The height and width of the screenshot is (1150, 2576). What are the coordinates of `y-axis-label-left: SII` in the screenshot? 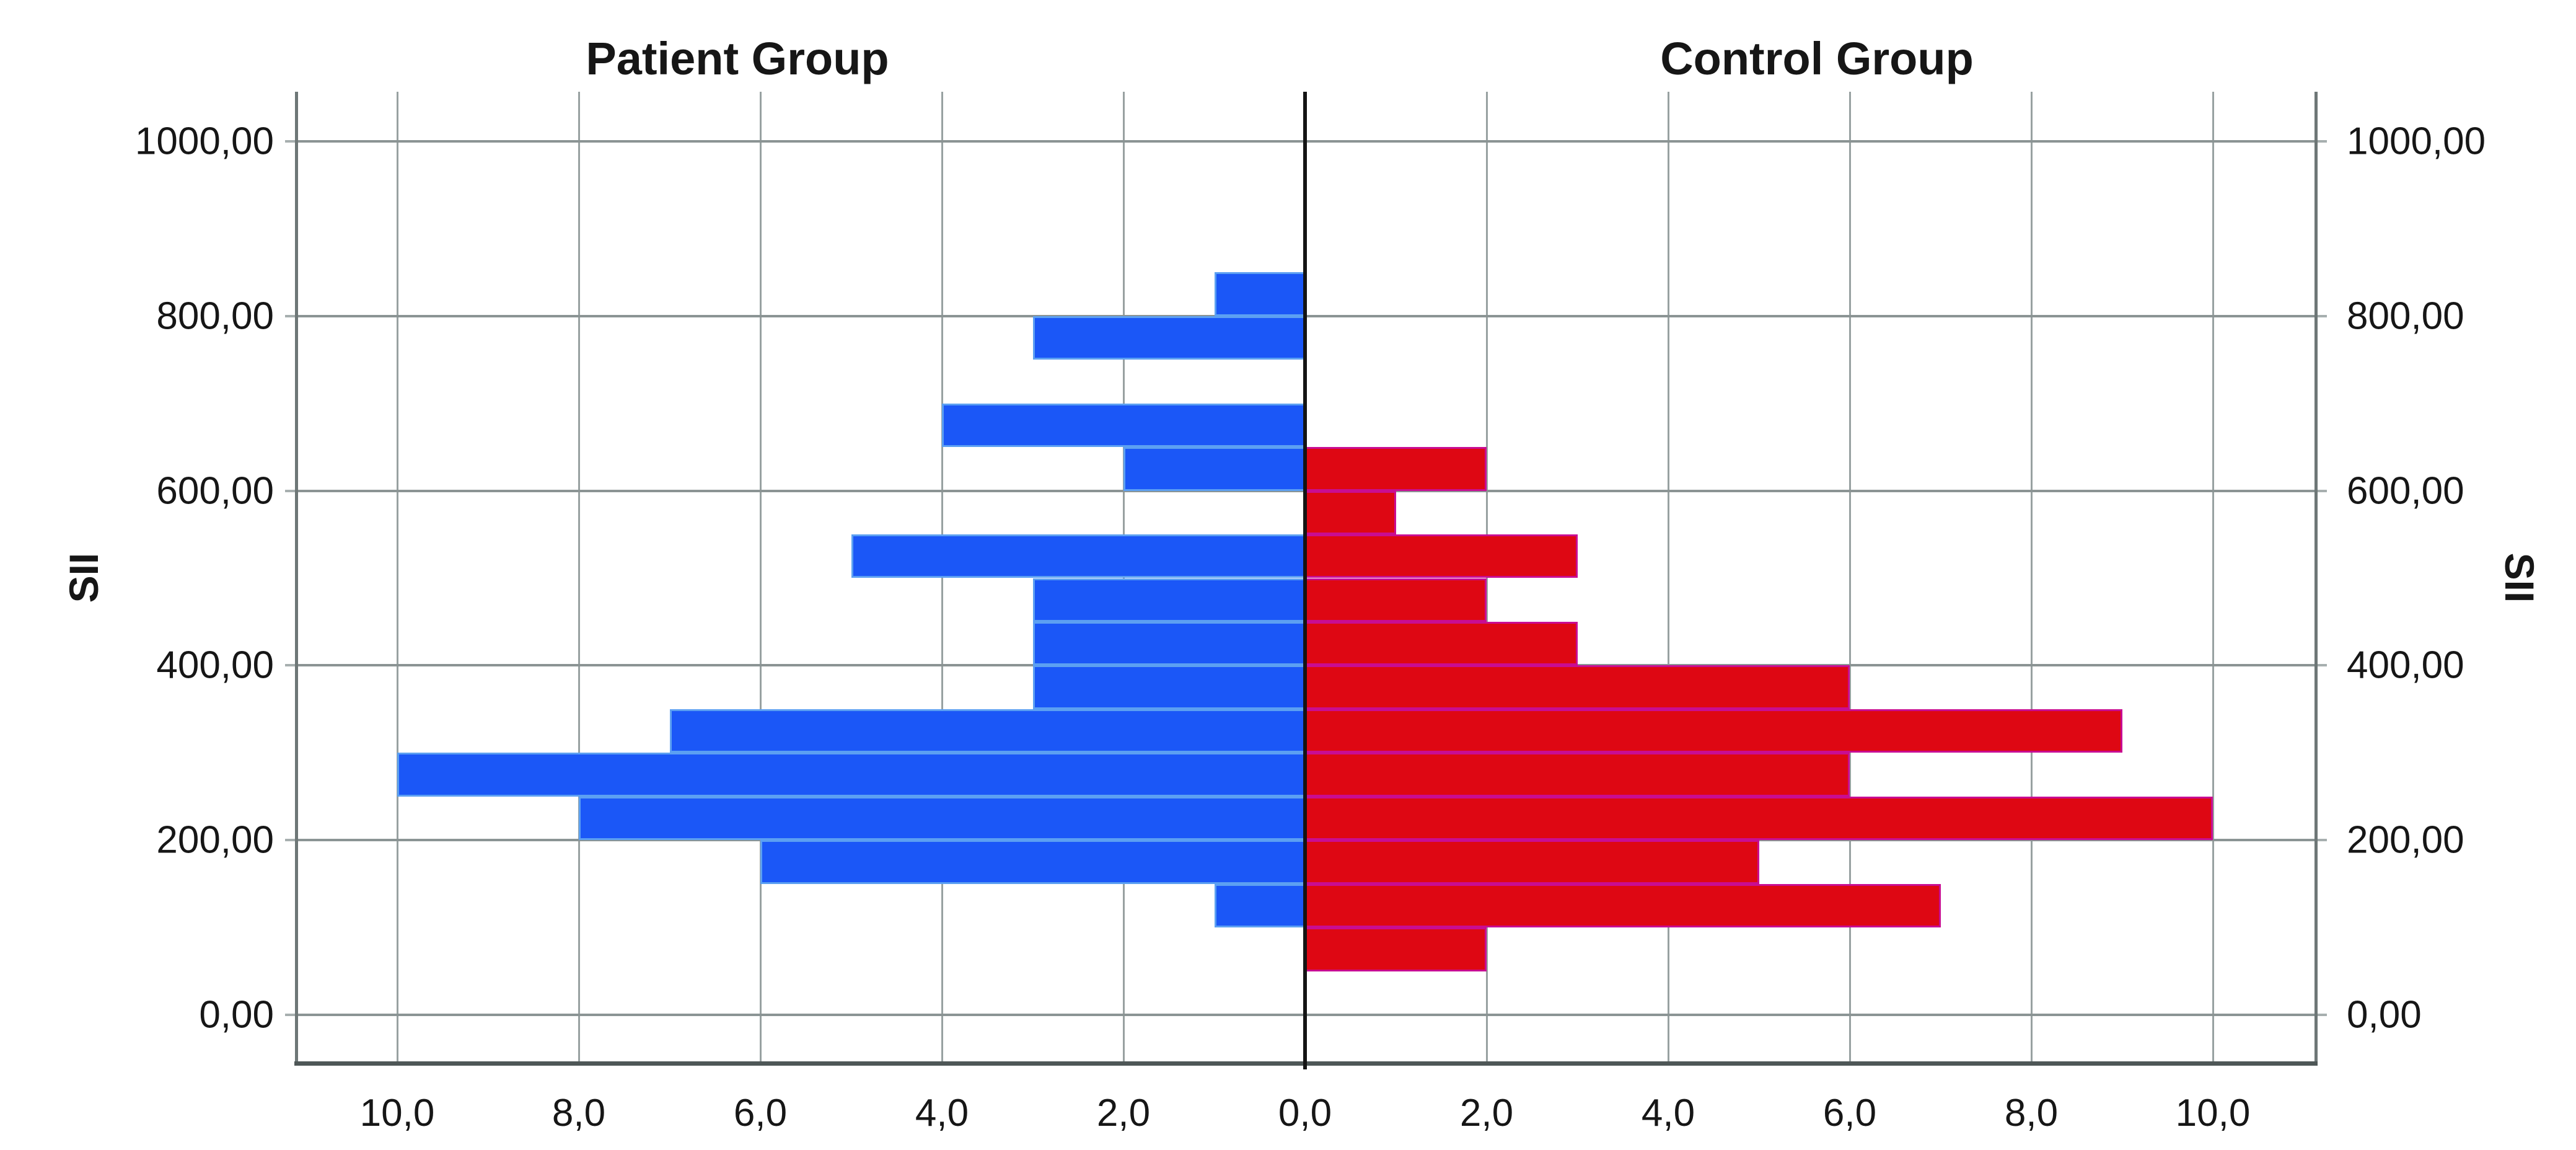 It's located at (84, 577).